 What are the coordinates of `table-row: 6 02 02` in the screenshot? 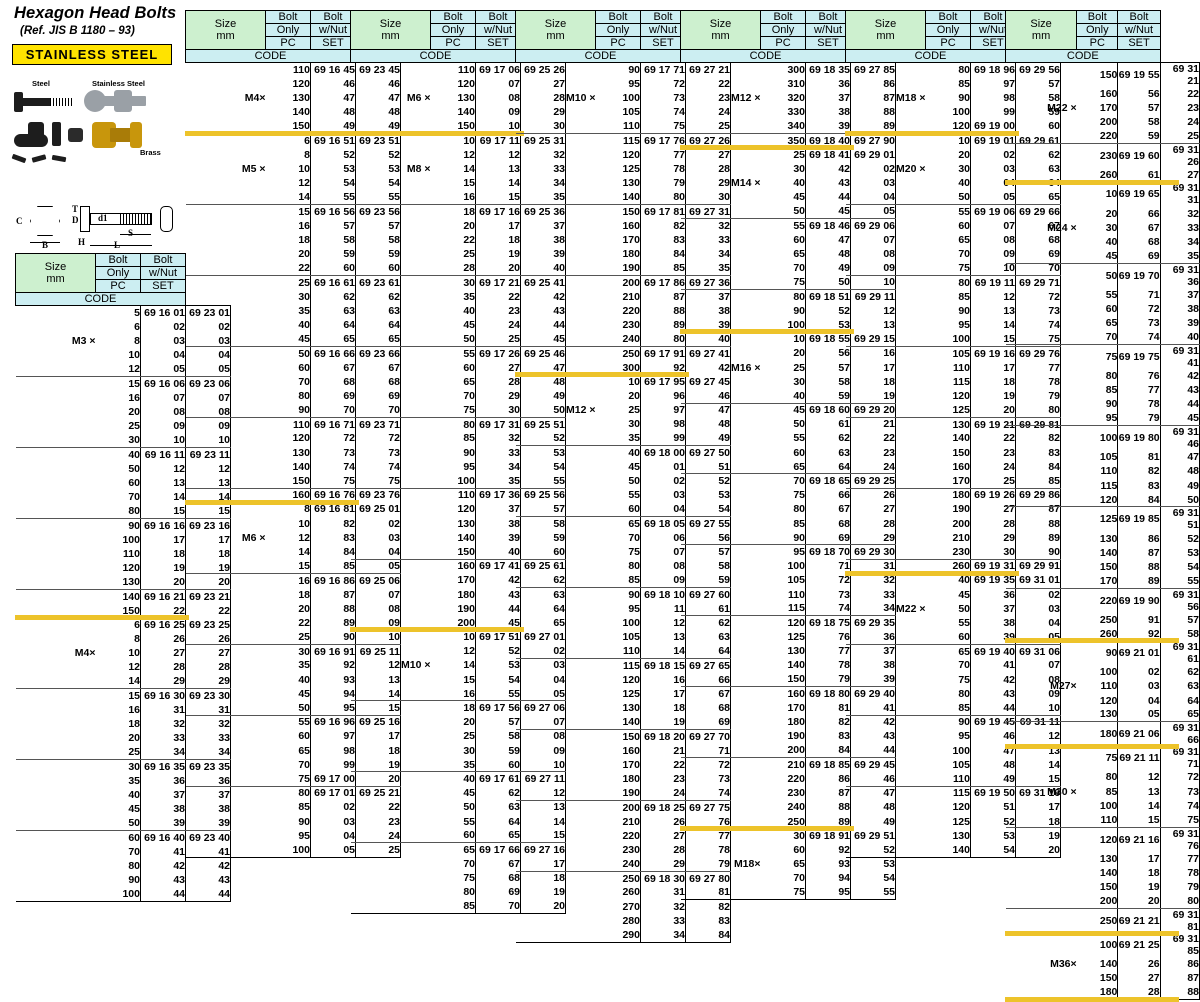 It's located at (123, 326).